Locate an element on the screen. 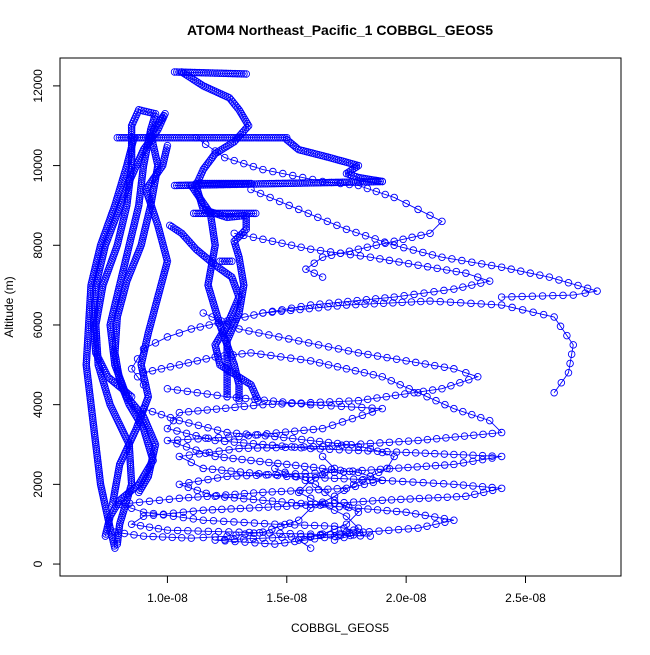  track-line is located at coordinates (140, 325).